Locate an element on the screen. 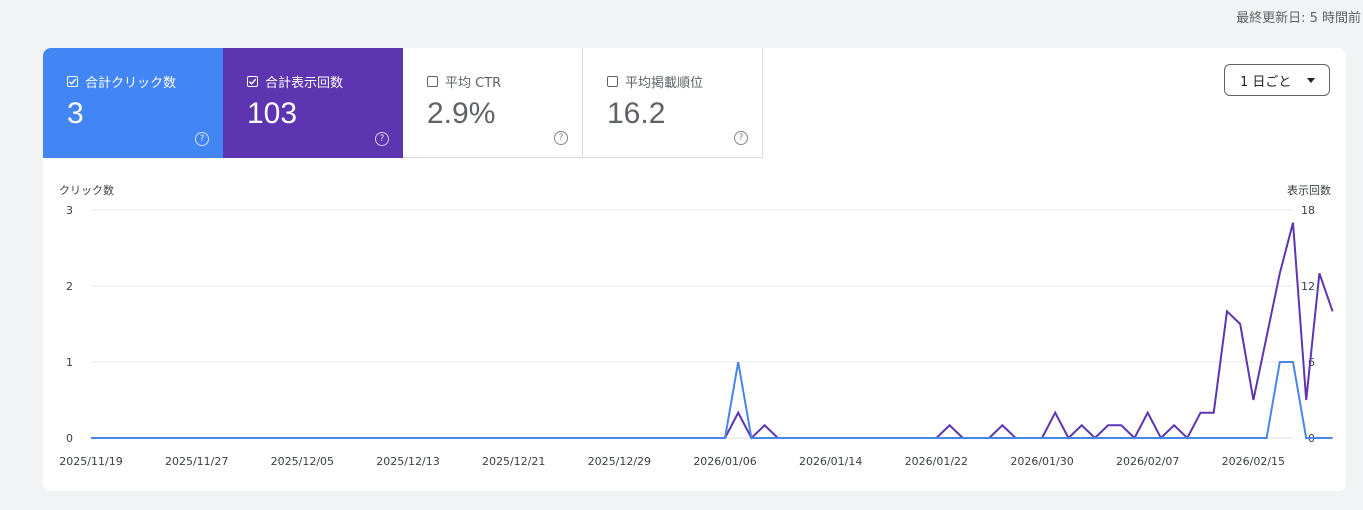  y-left-tick-label: 0 is located at coordinates (69, 438).